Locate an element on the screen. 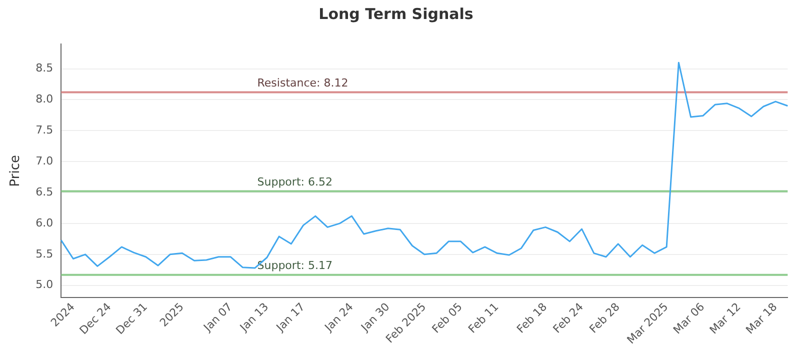  x-tick-label: Feb 11 is located at coordinates (484, 318).